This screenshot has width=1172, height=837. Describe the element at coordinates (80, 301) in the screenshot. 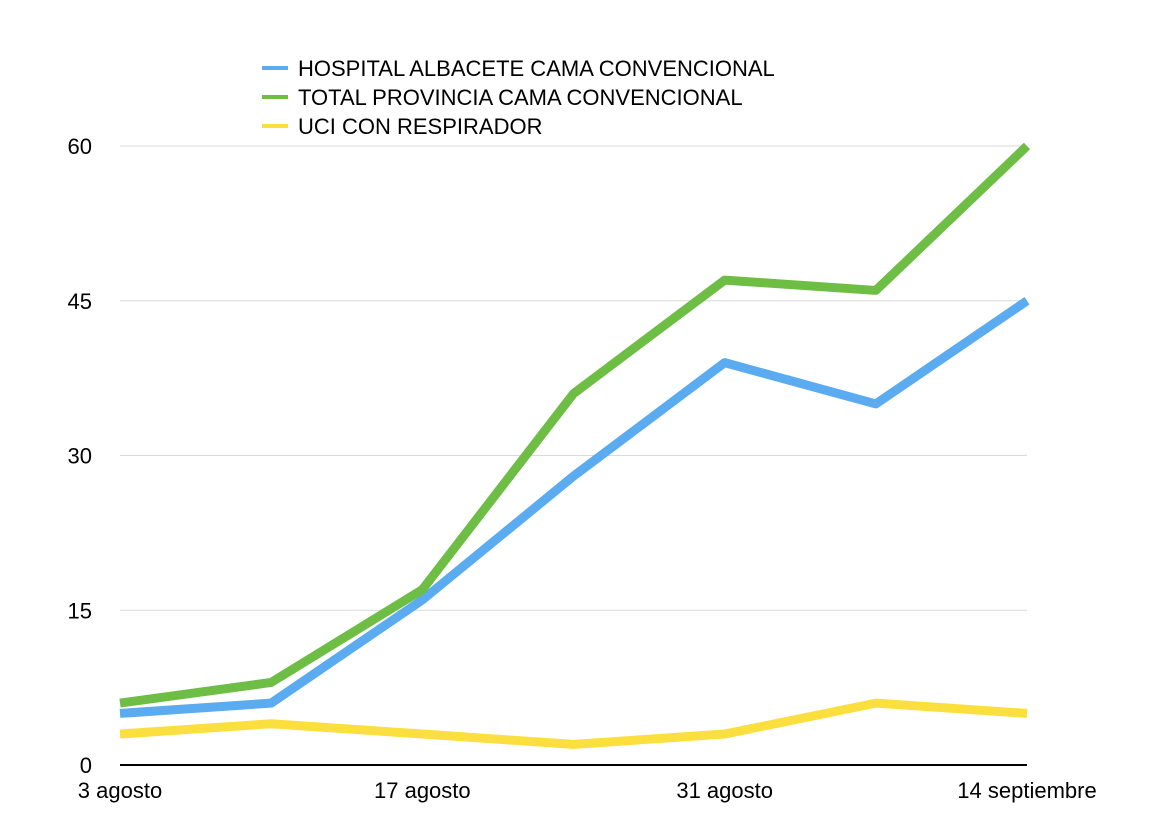

I see `y-tick-label: 45` at that location.